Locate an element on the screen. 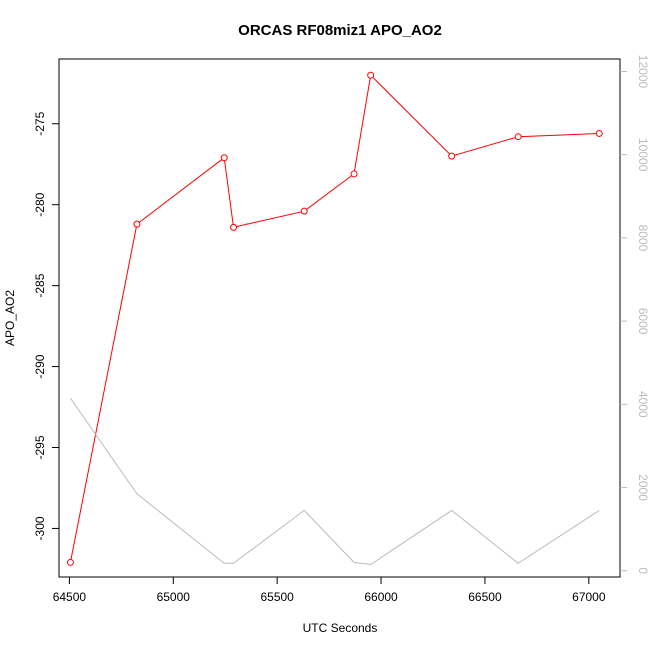 This screenshot has height=650, width=650. y2-tick-label: 6000 is located at coordinates (643, 321).